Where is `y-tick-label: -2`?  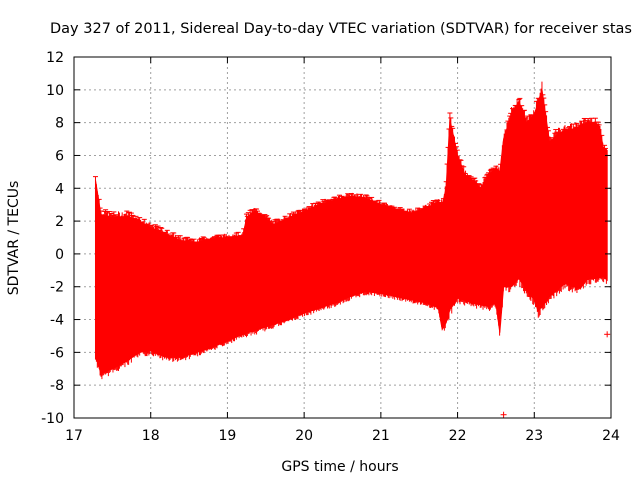
y-tick-label: -2 is located at coordinates (57, 288).